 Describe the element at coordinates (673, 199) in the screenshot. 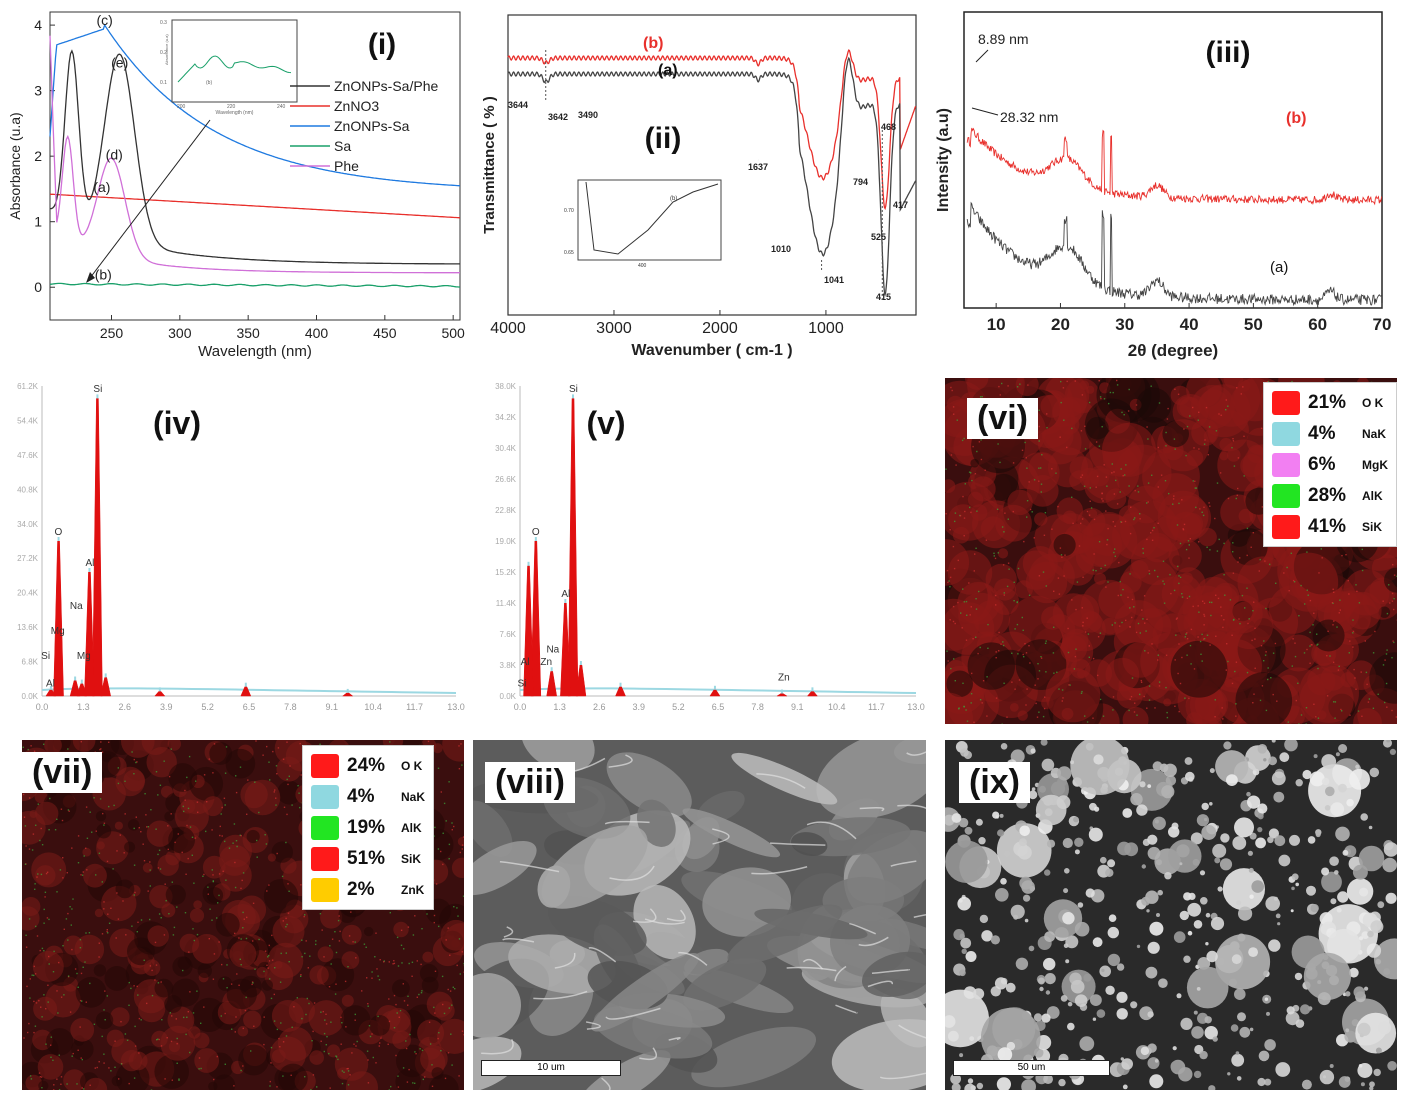

I see `inset-label: (b)` at that location.